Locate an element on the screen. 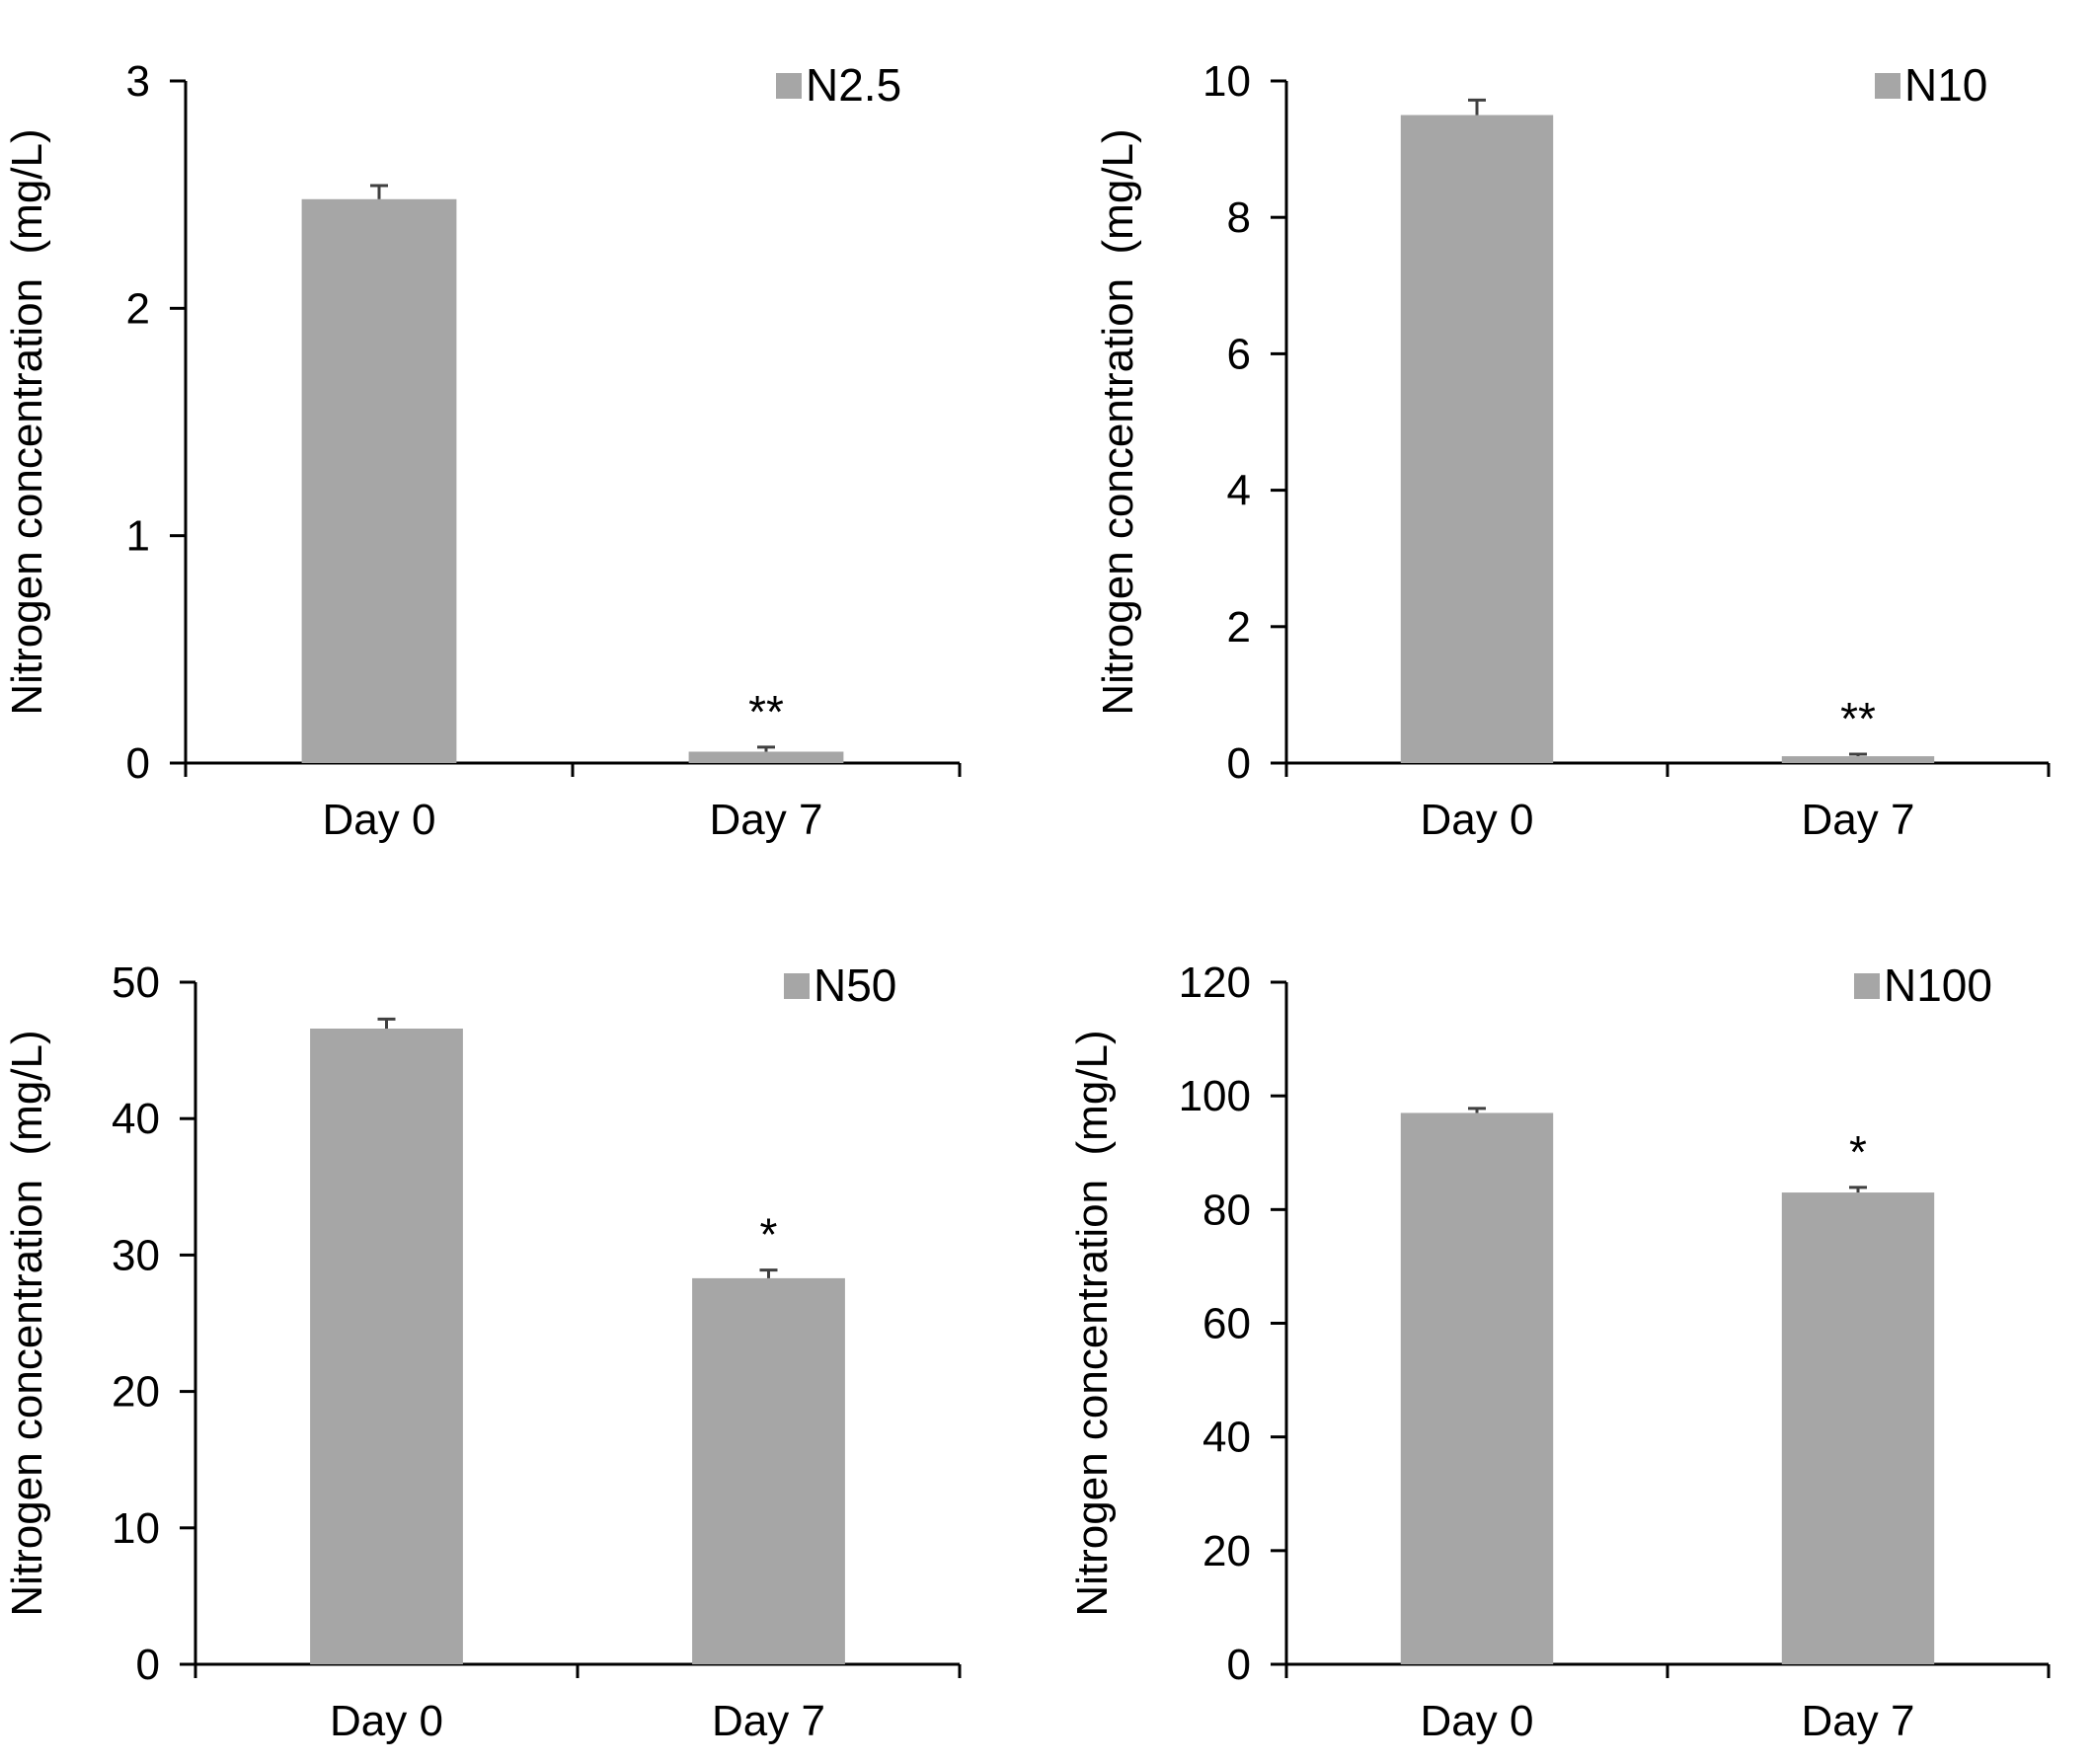 The image size is (2093, 1764). y-tick-label: 6 is located at coordinates (1239, 354).